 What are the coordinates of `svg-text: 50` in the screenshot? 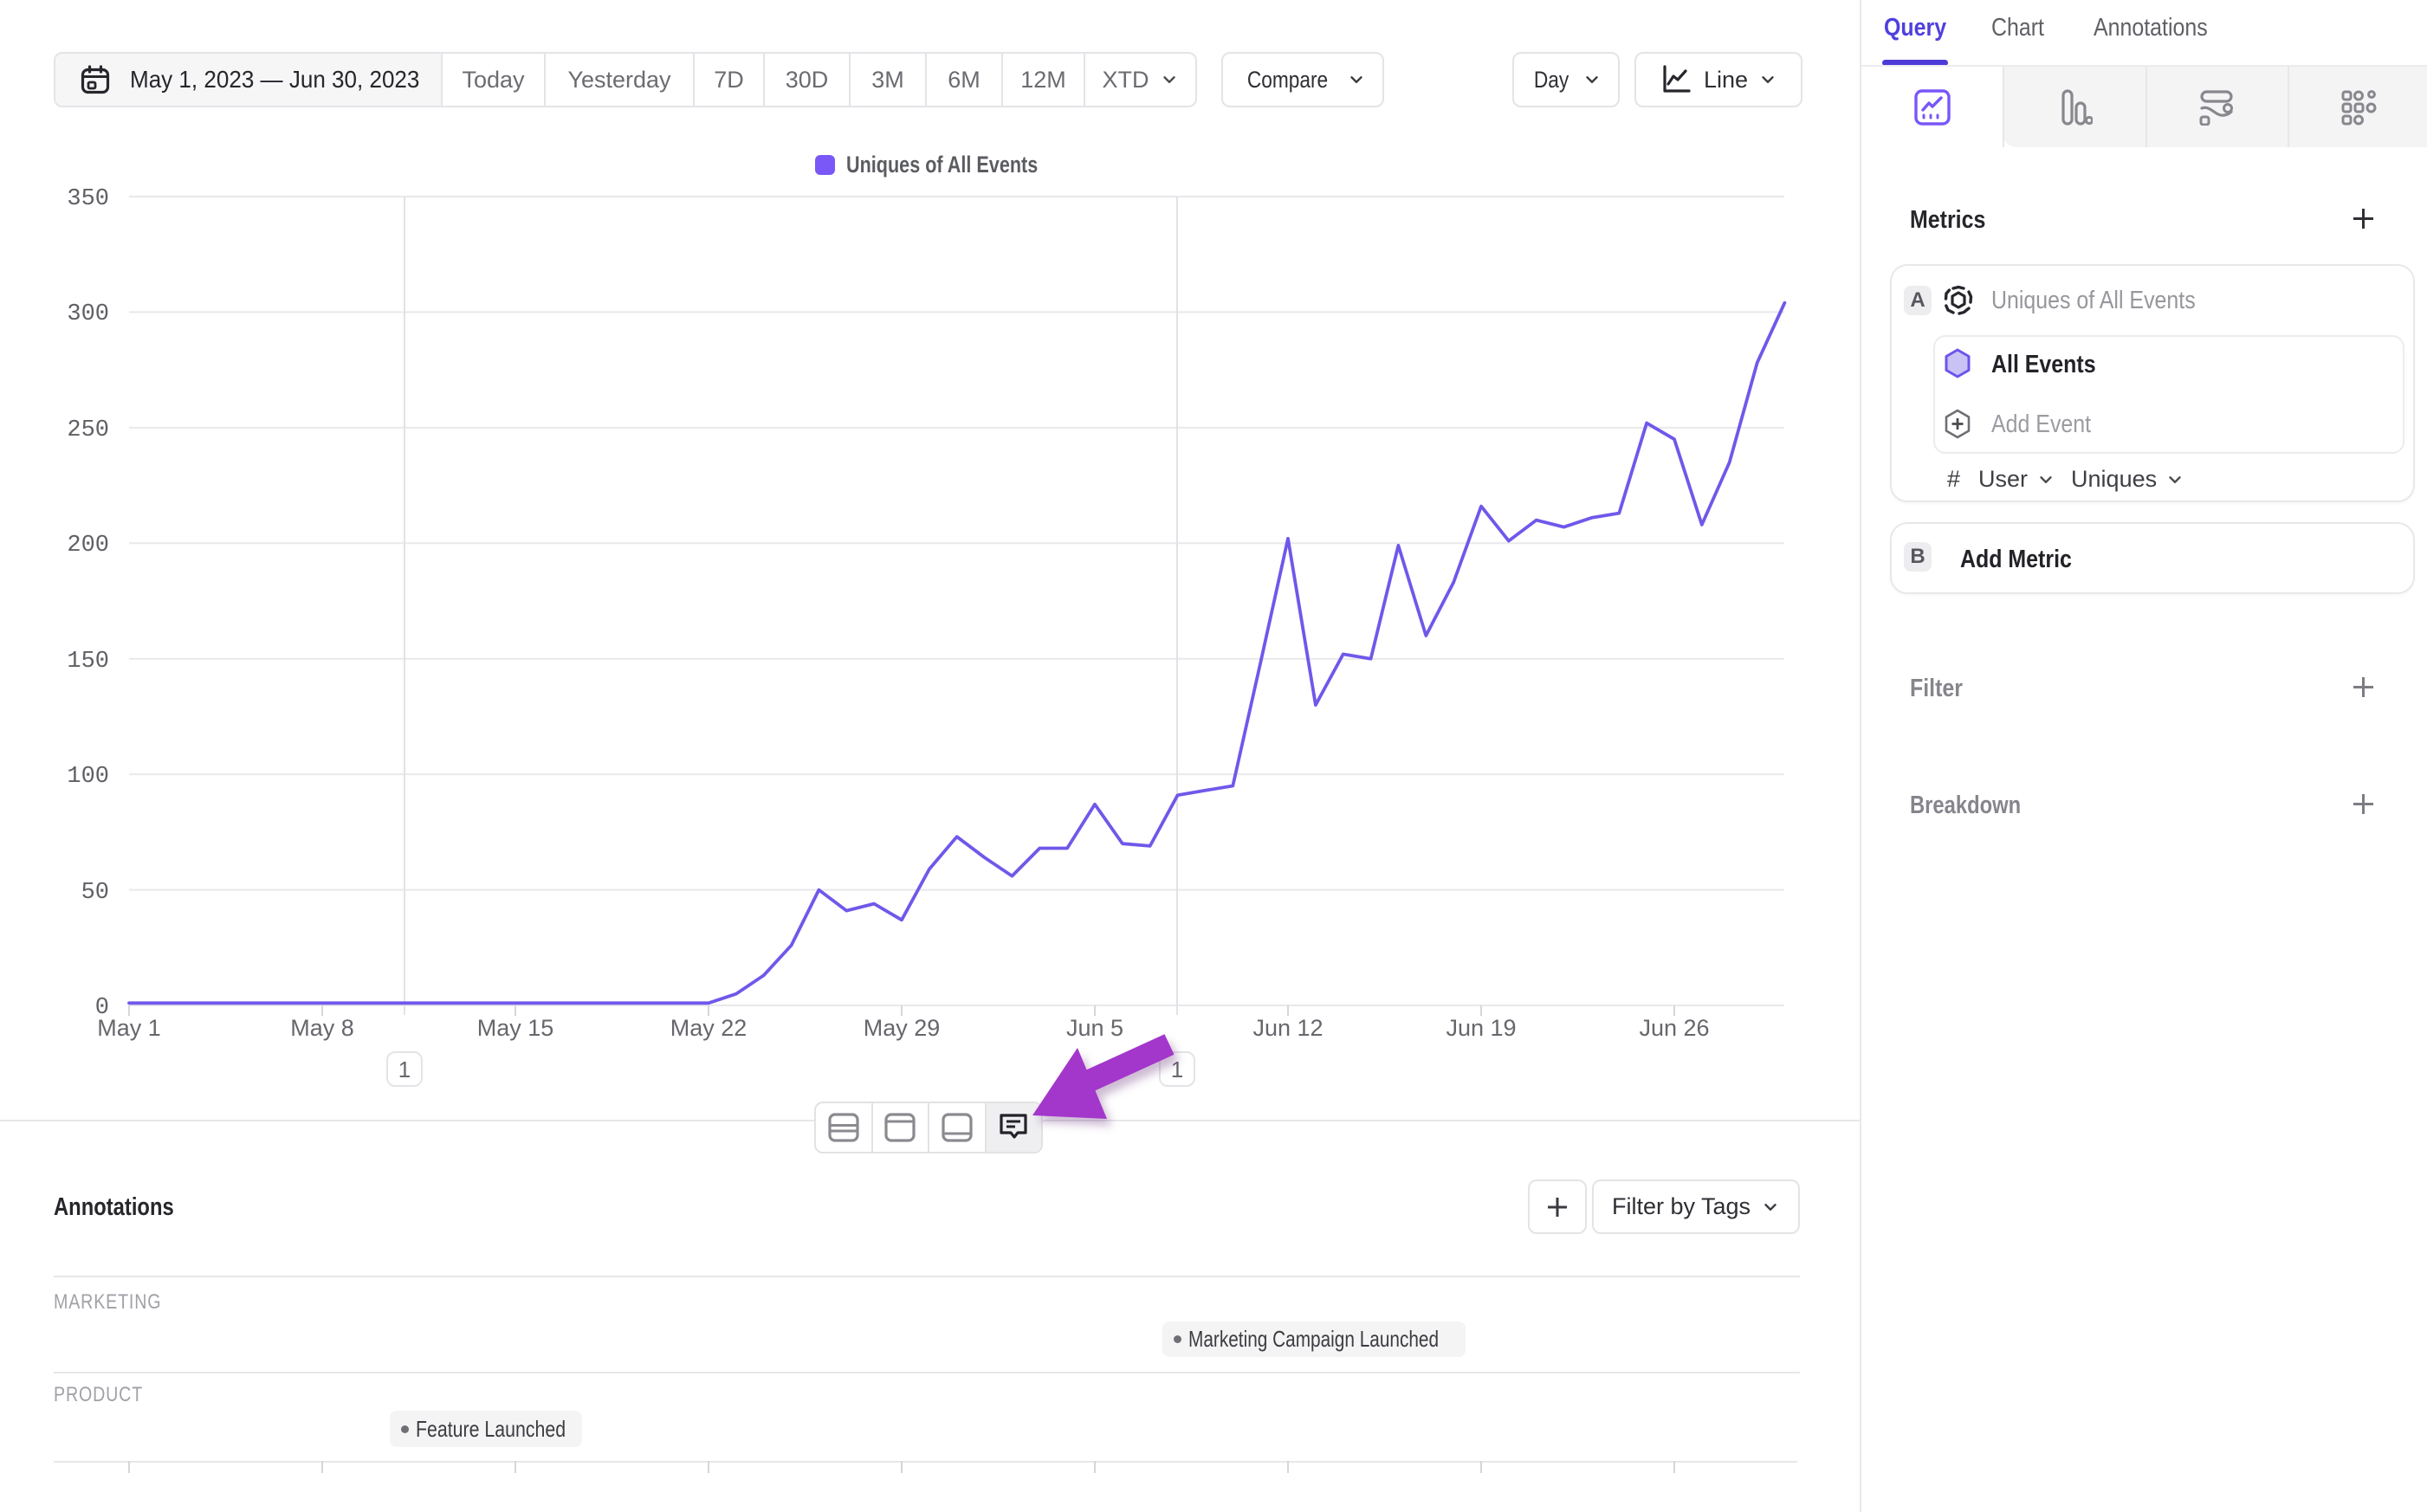 It's located at (95, 893).